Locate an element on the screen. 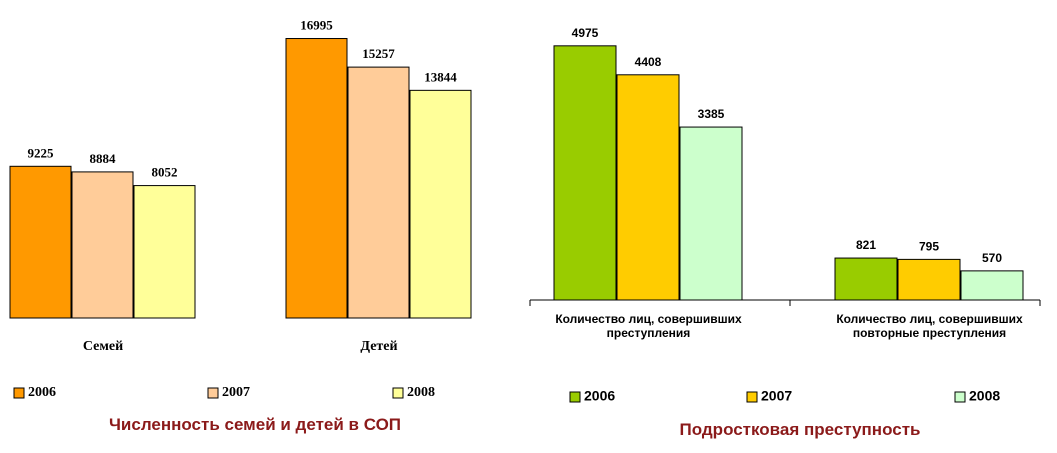 This screenshot has height=453, width=1057. value-label: 570 is located at coordinates (992, 258).